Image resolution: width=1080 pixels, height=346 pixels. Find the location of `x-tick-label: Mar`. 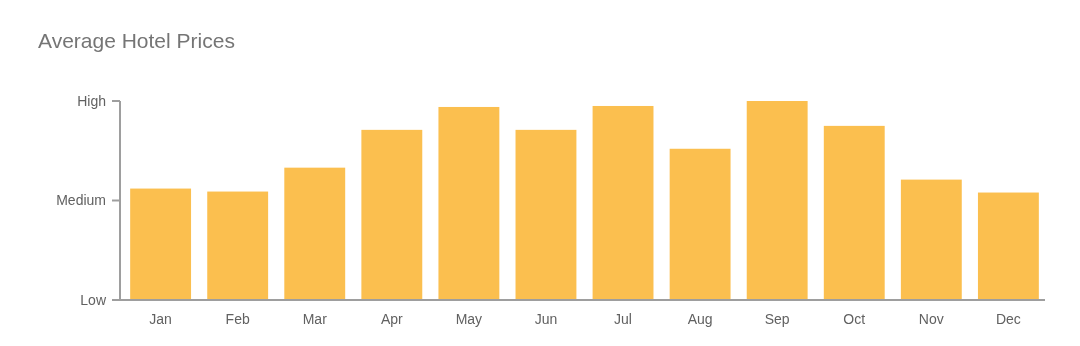

x-tick-label: Mar is located at coordinates (315, 319).